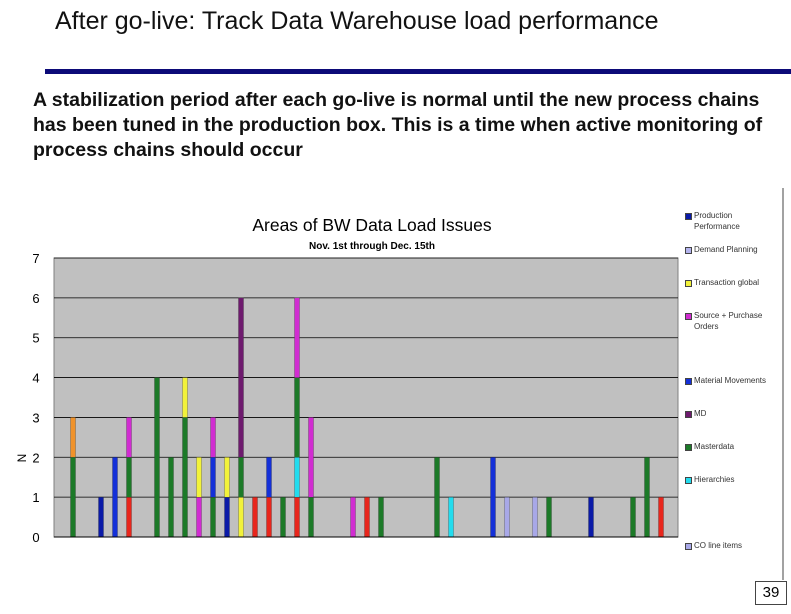 Image resolution: width=791 pixels, height=614 pixels. Describe the element at coordinates (728, 321) in the screenshot. I see `legend-label: Source + Purchase Orders` at that location.